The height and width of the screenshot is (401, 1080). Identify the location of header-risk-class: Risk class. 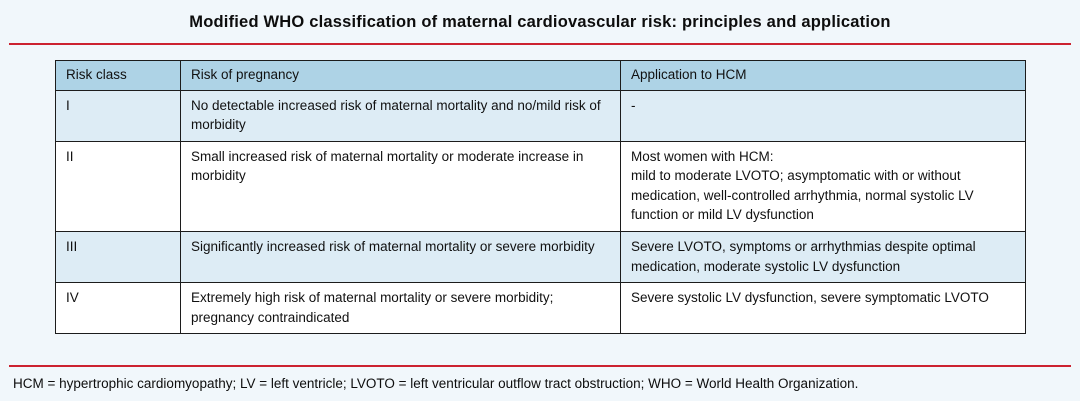
(118, 75).